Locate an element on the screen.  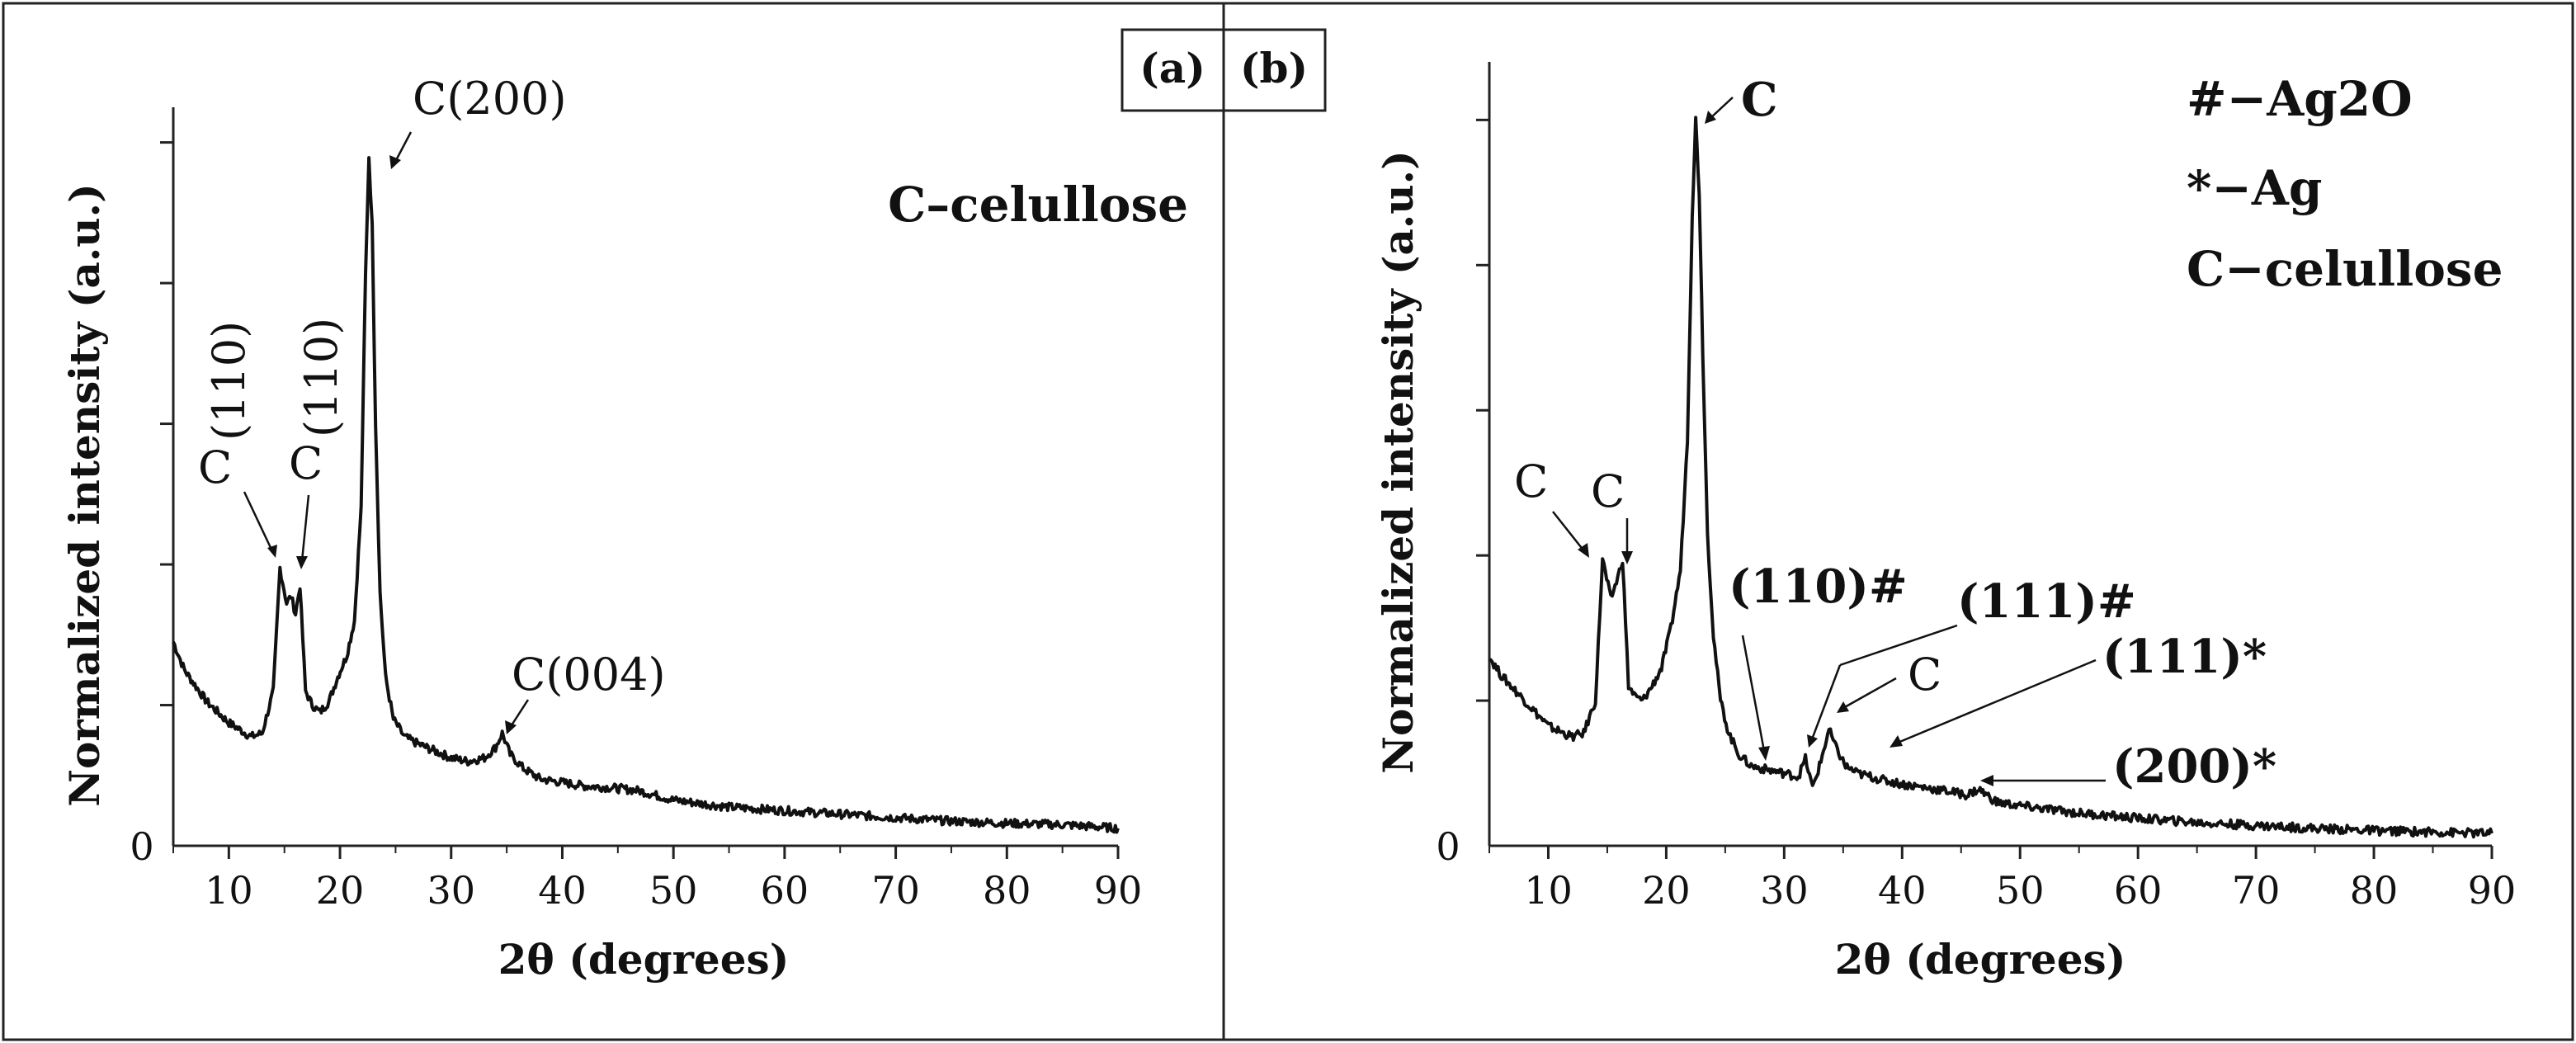
annotation-ag-111: (111)* is located at coordinates (2078, 689).